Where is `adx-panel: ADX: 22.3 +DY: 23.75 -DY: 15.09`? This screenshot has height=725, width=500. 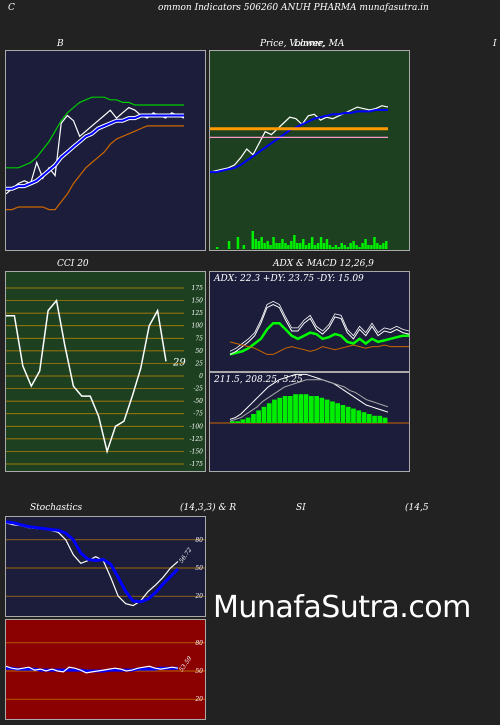
adx-panel: ADX: 22.3 +DY: 23.75 -DY: 15.09 is located at coordinates (309, 321).